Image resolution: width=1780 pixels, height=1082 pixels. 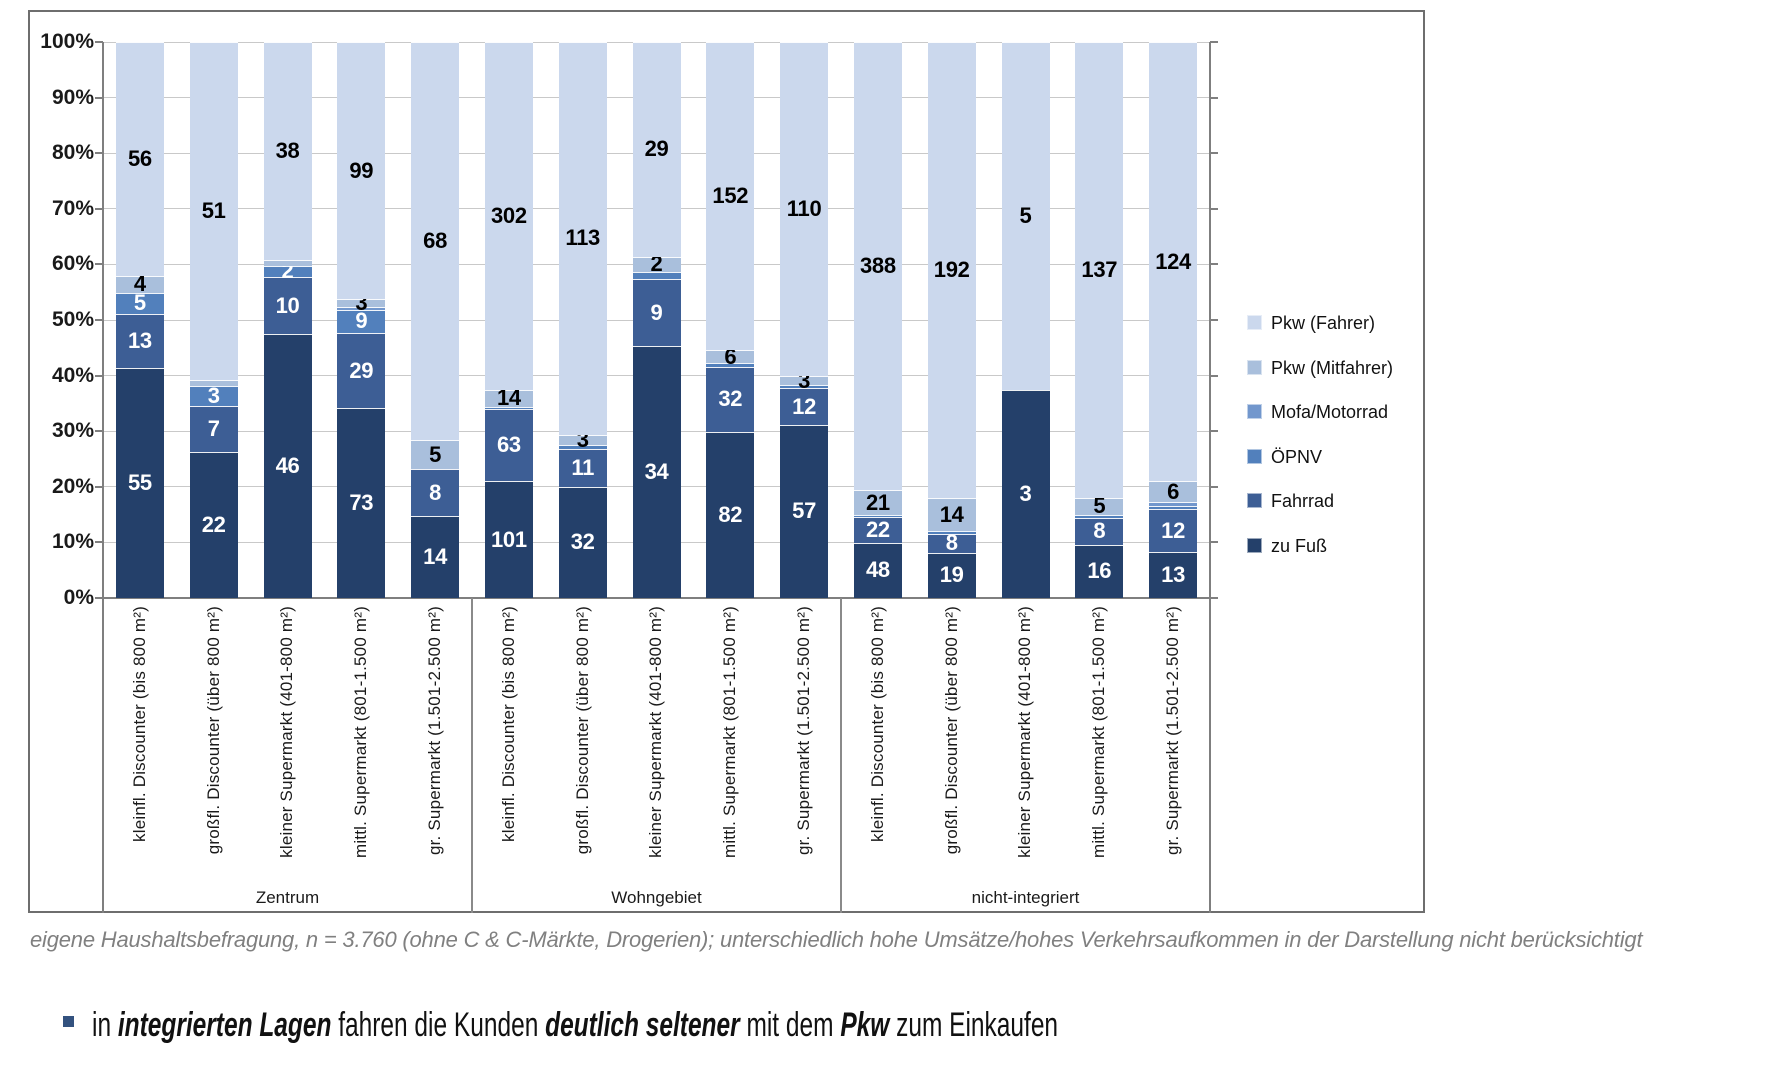 What do you see at coordinates (435, 240) in the screenshot?
I see `data-label: 68` at bounding box center [435, 240].